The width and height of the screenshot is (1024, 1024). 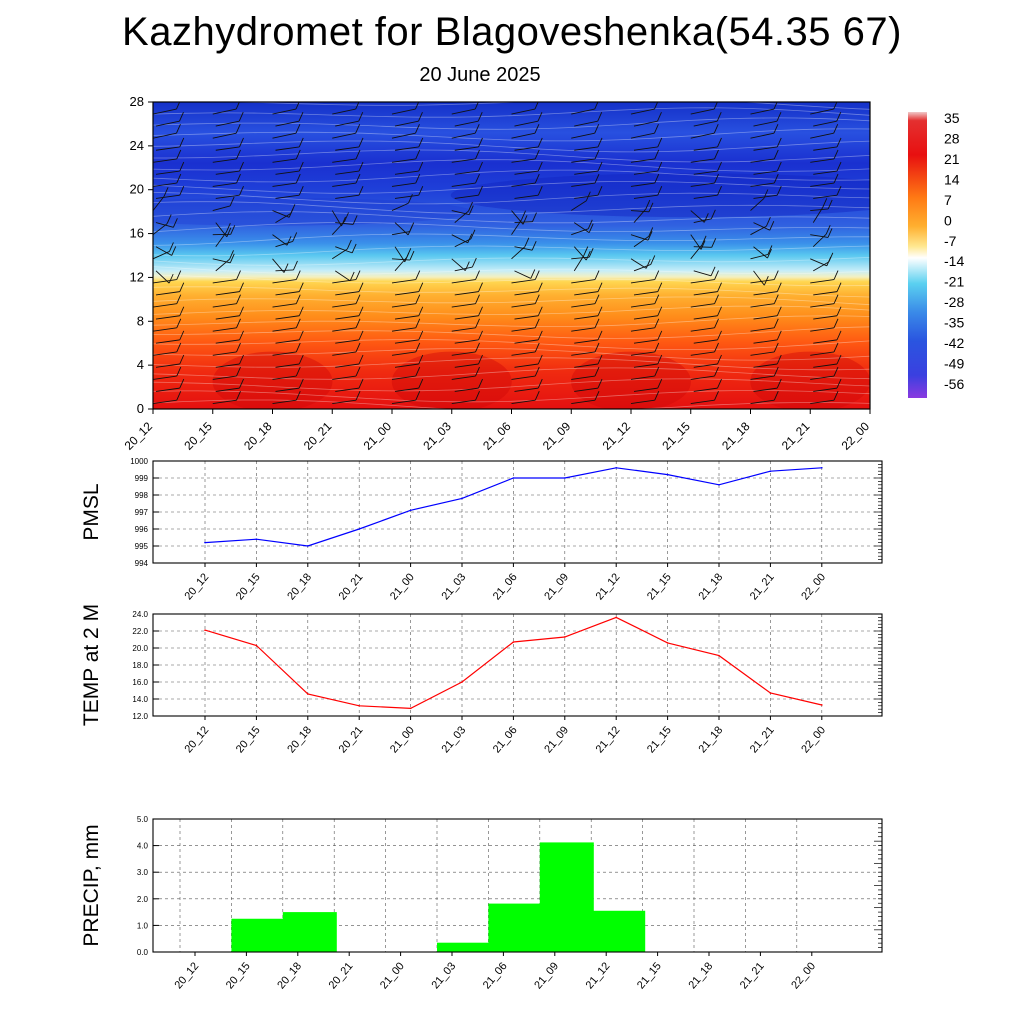 I want to click on y-axis-title: TEMP at 2 M, so click(x=91, y=665).